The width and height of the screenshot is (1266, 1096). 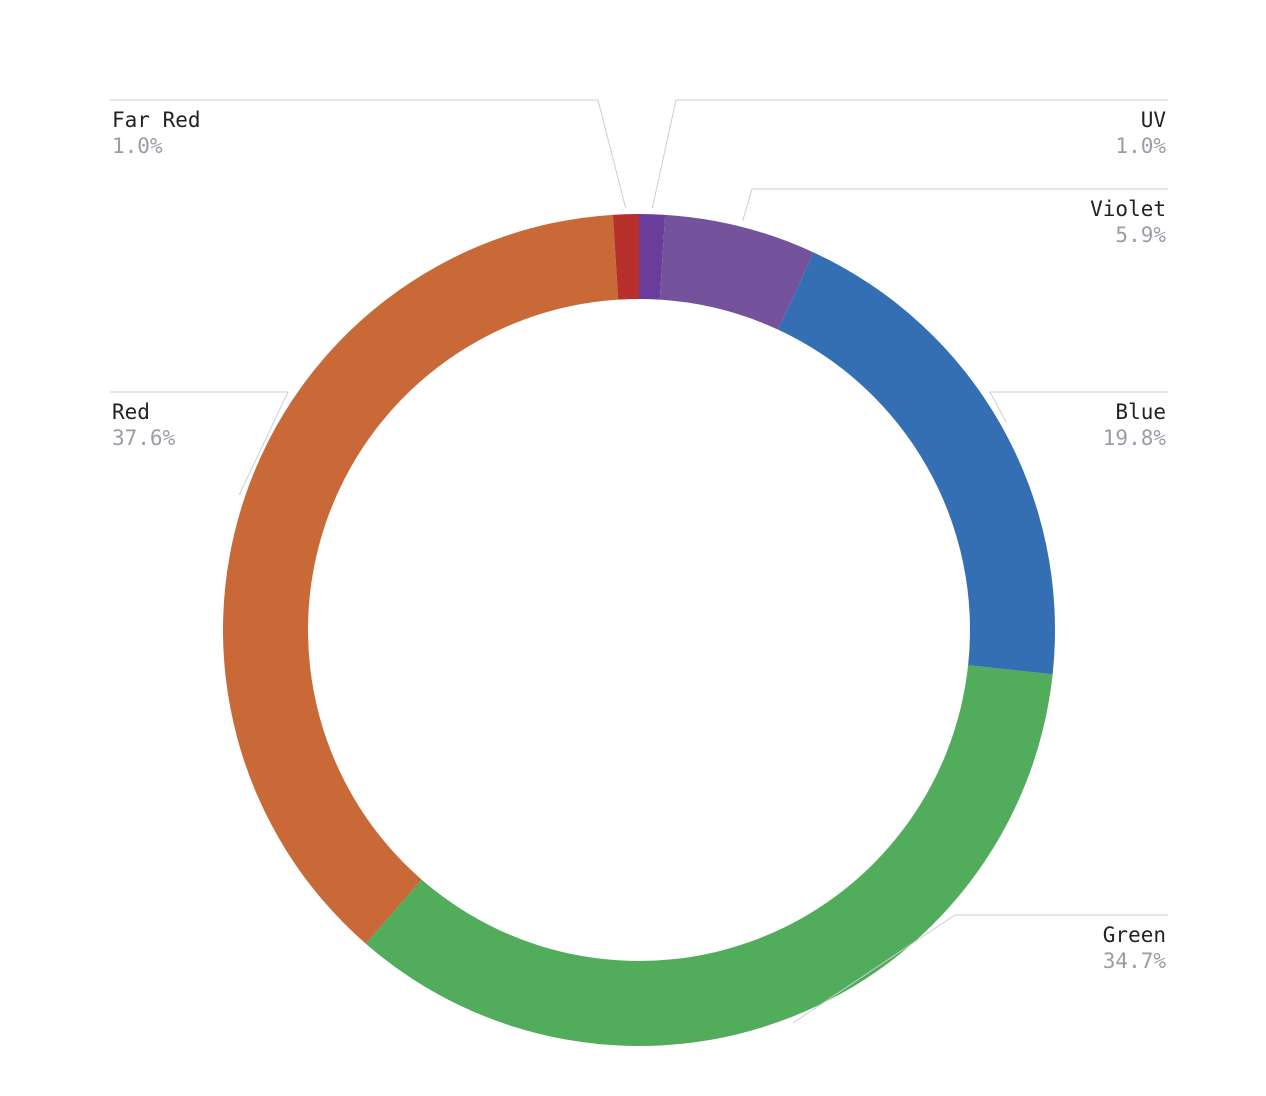 I want to click on label-far-red-value: 1.0%, so click(x=137, y=146).